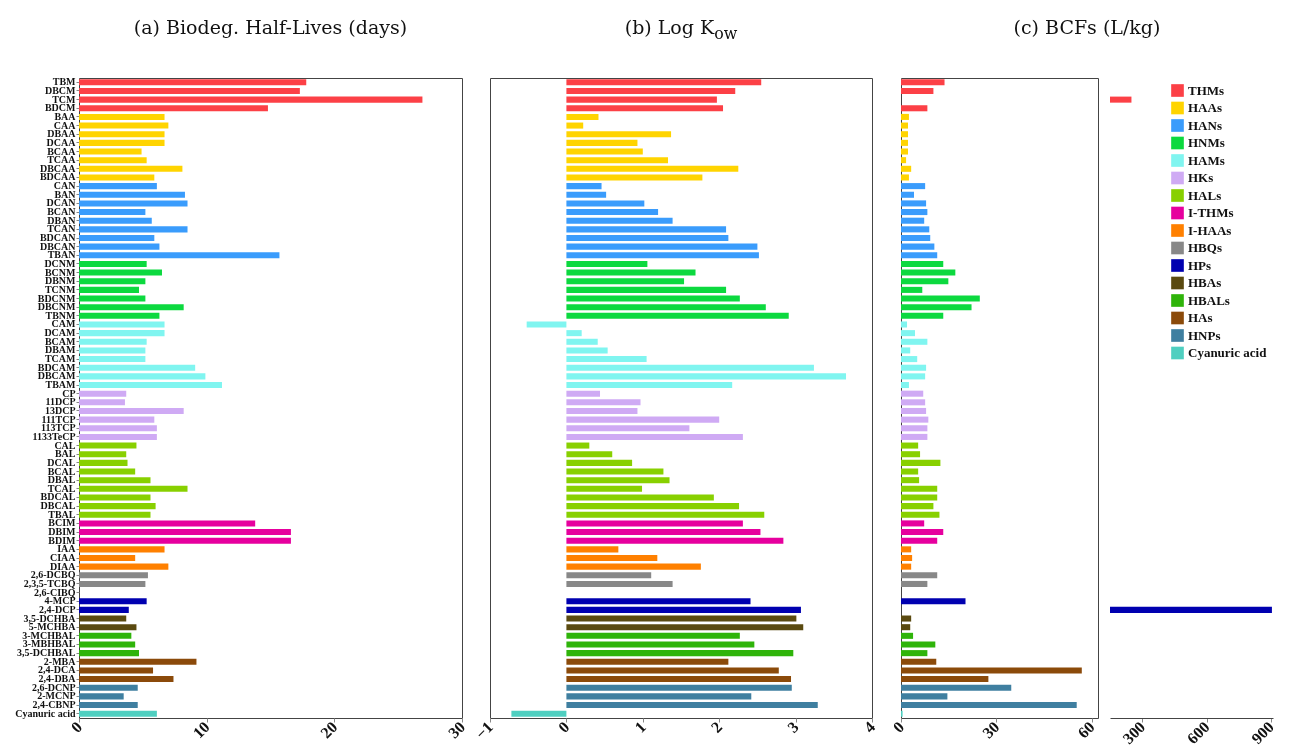  I want to click on legend-label: HBALs, so click(1209, 300).